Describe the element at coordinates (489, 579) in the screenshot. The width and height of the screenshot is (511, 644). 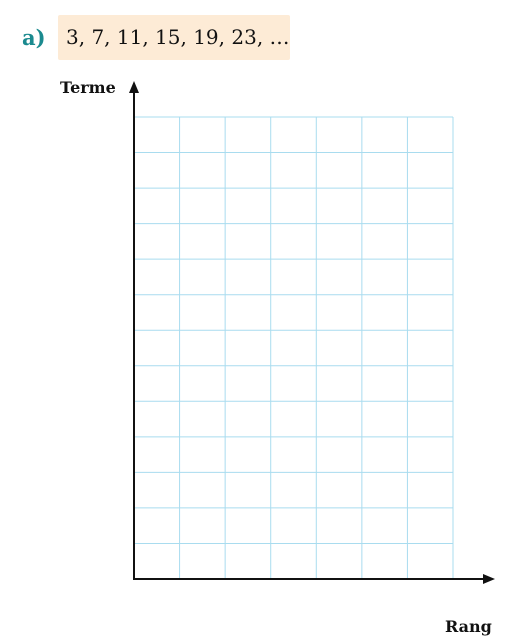
I see `x-axis-arrow` at that location.